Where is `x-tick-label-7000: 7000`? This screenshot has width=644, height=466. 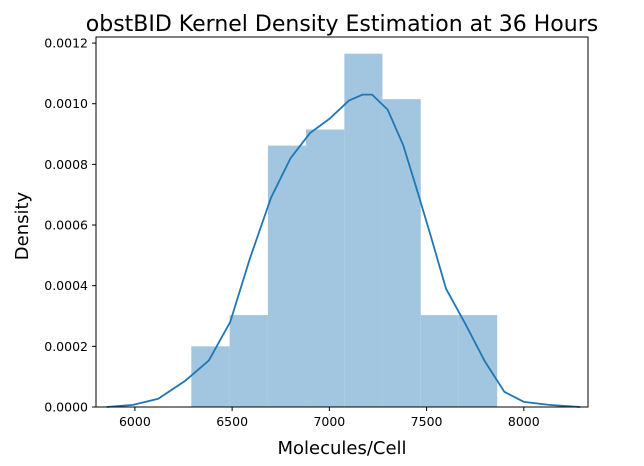
x-tick-label-7000: 7000 is located at coordinates (329, 421).